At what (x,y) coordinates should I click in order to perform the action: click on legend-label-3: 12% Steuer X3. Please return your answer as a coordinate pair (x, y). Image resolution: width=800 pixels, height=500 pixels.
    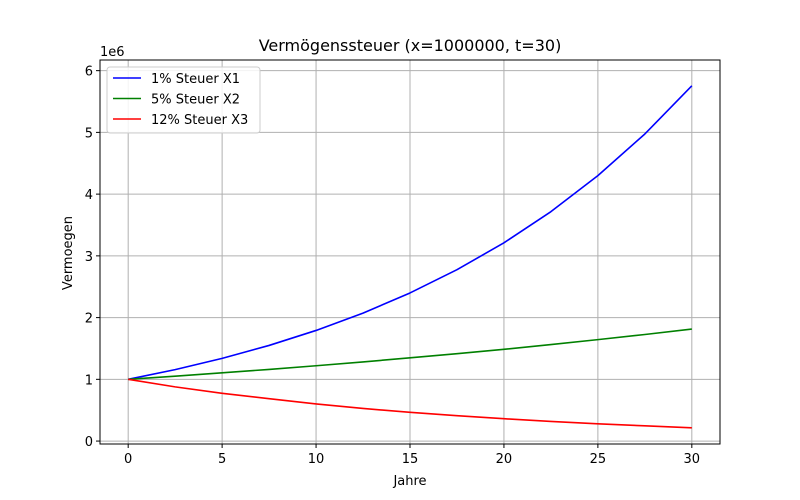
    Looking at the image, I should click on (199, 120).